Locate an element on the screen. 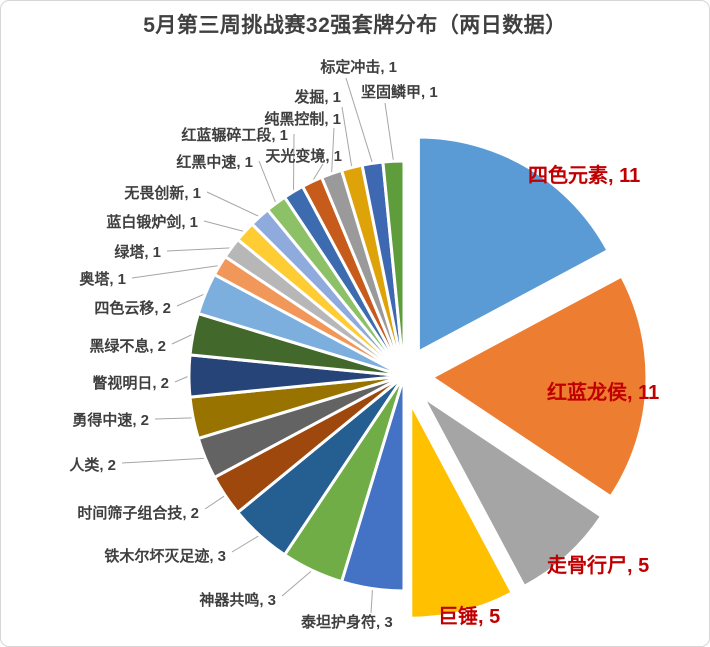  slice-label-19: 红蓝辗碎工段, 1 is located at coordinates (234, 135).